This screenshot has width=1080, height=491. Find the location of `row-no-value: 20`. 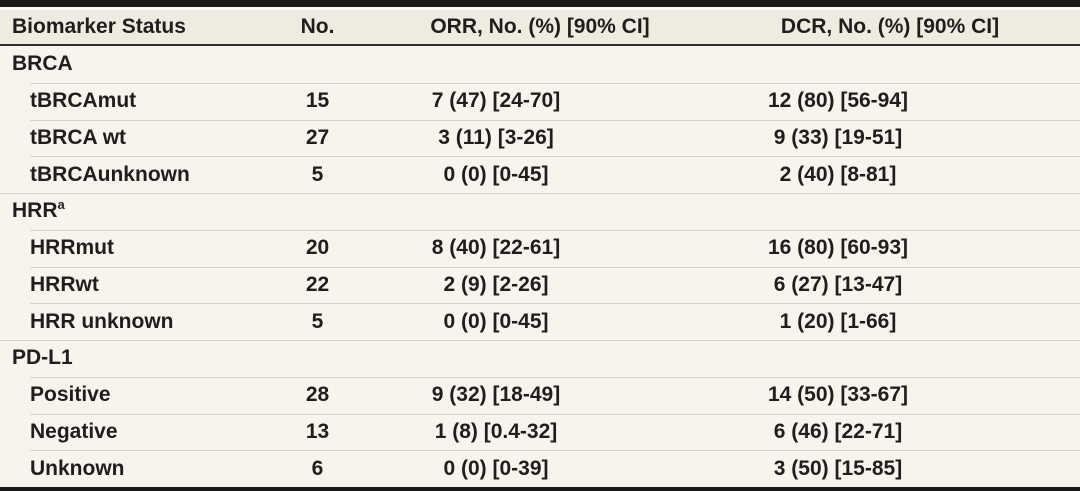

row-no-value: 20 is located at coordinates (317, 248).